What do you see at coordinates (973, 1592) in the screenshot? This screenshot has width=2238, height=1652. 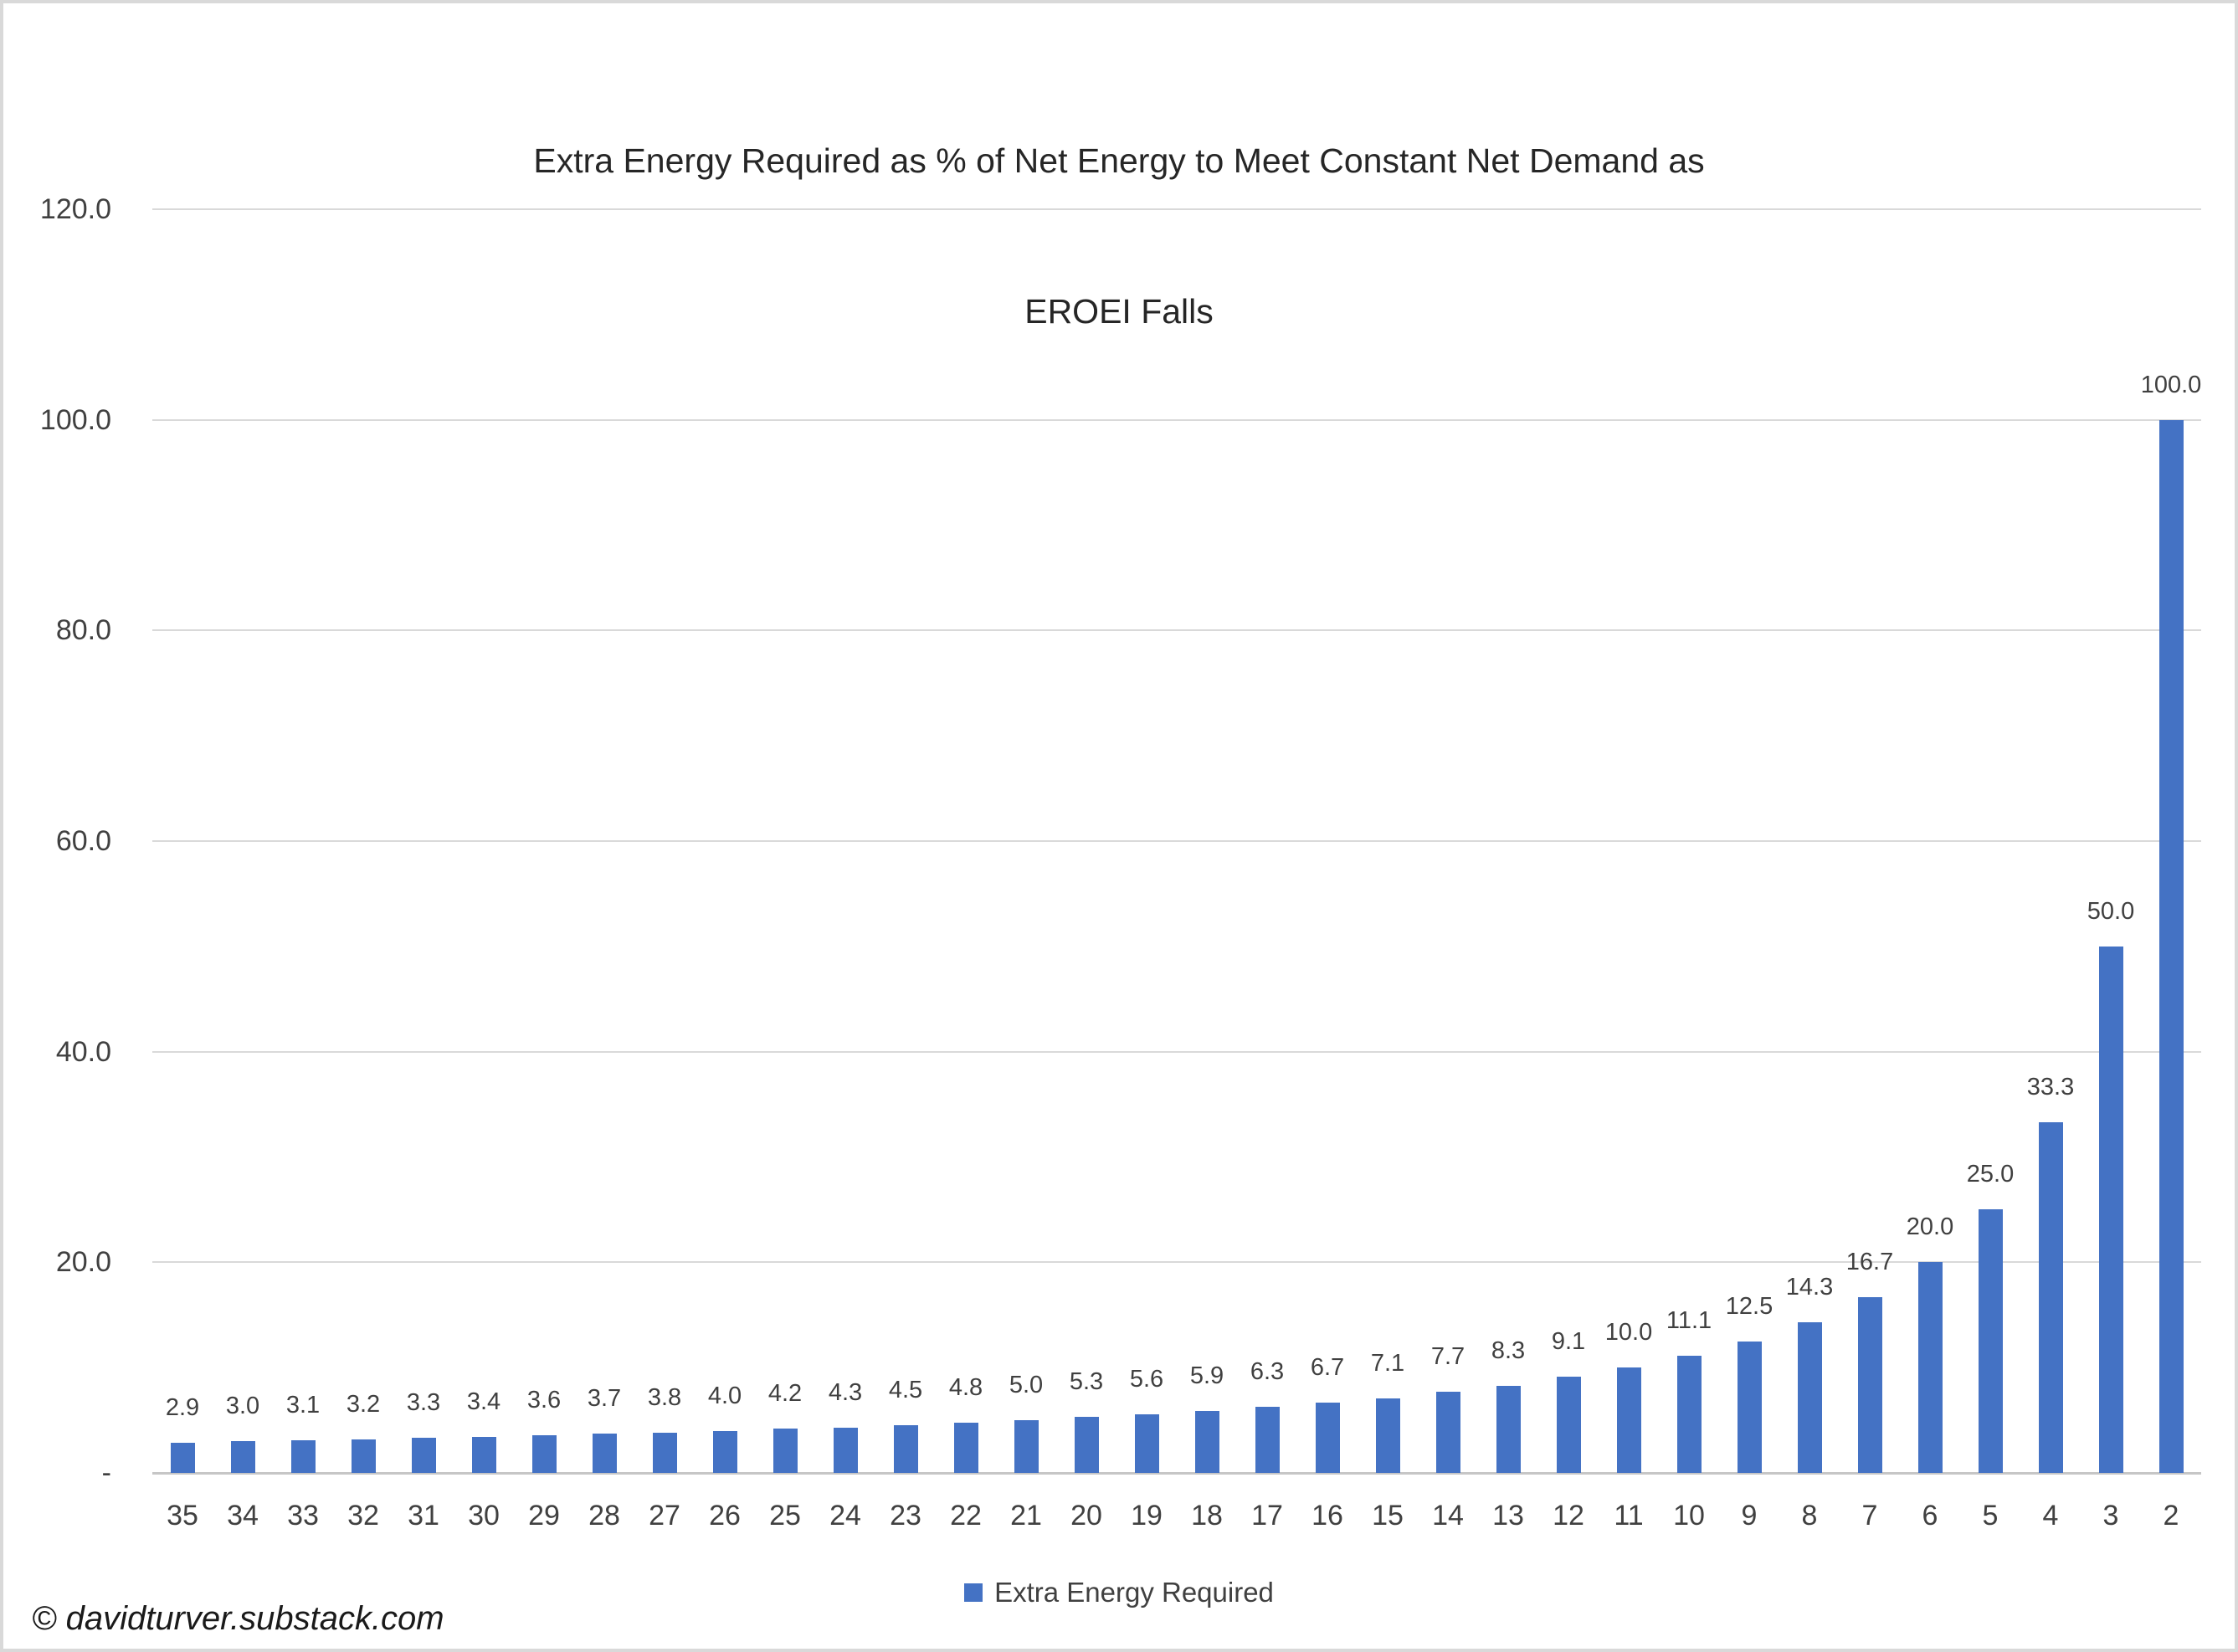 I see `legend-color-swatch` at bounding box center [973, 1592].